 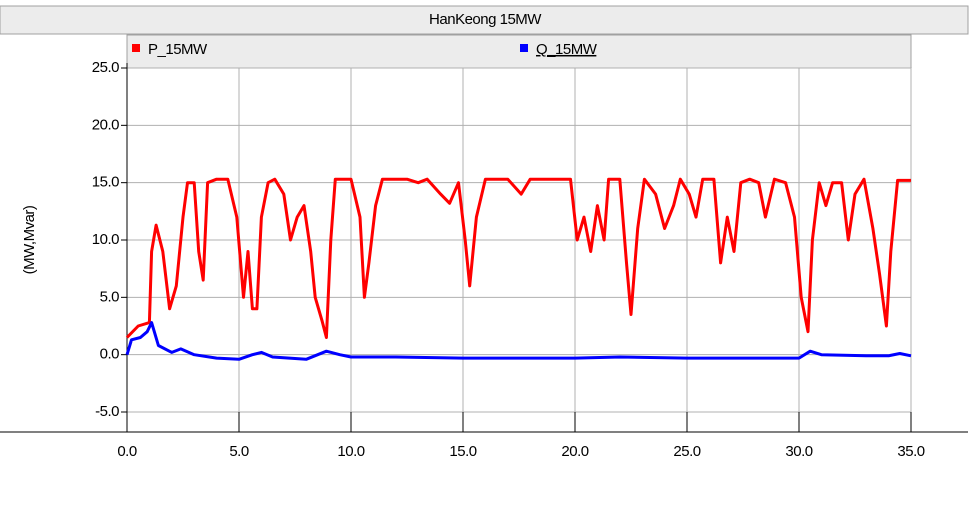 What do you see at coordinates (519, 51) in the screenshot?
I see `legend-bar` at bounding box center [519, 51].